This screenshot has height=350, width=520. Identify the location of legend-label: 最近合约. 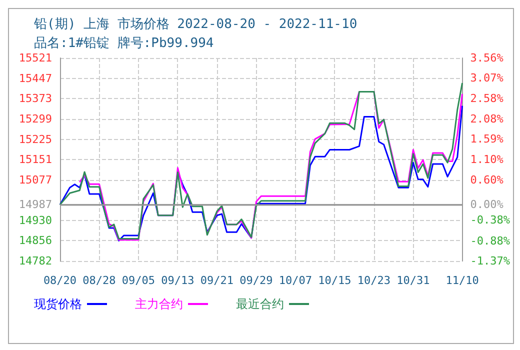
(260, 304).